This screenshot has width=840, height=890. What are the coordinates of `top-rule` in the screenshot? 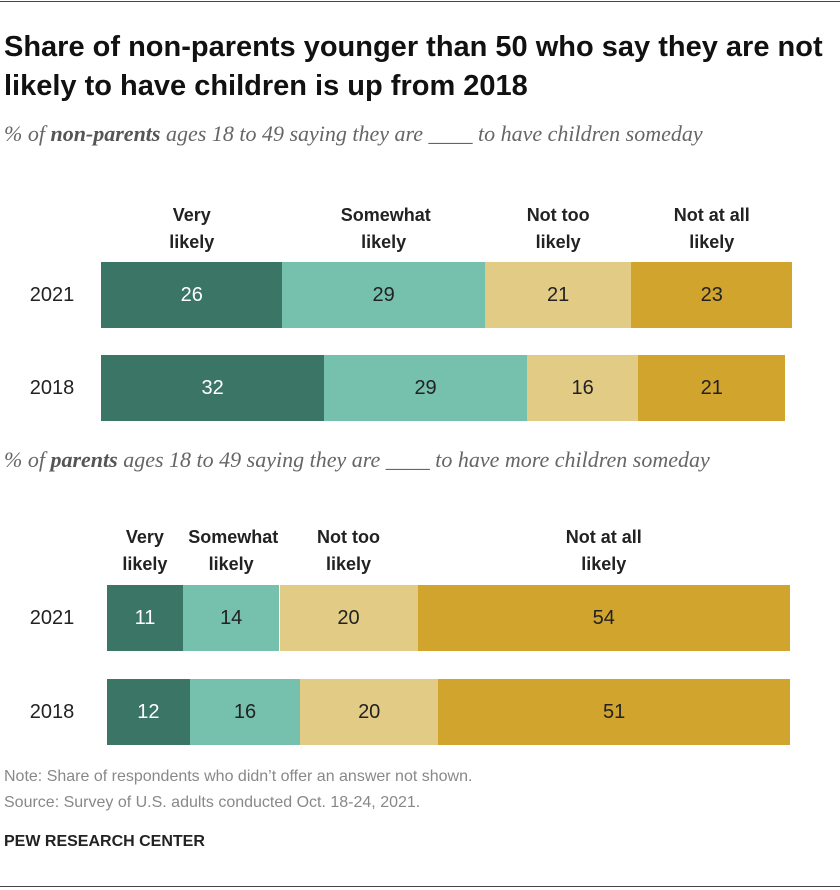 It's located at (420, 1).